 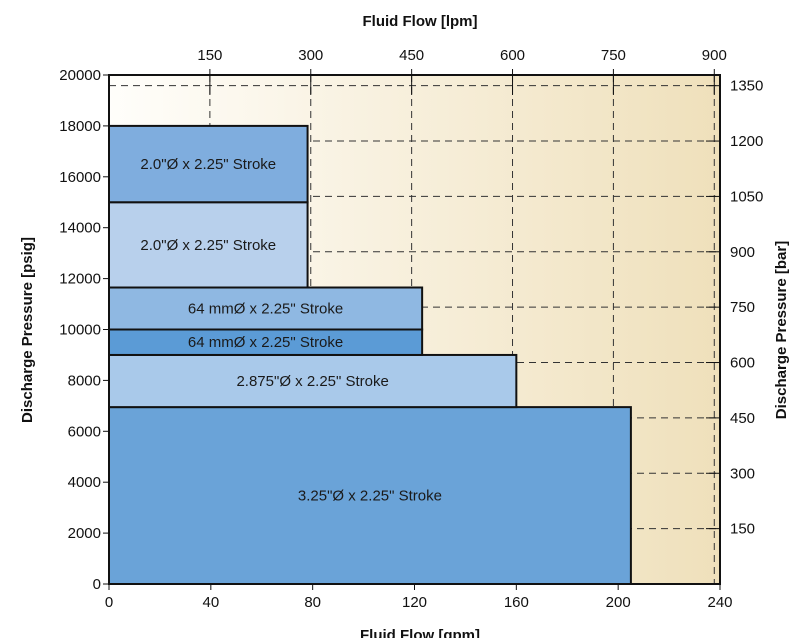 I want to click on tick-label-lpm-600: 600, so click(x=512, y=55).